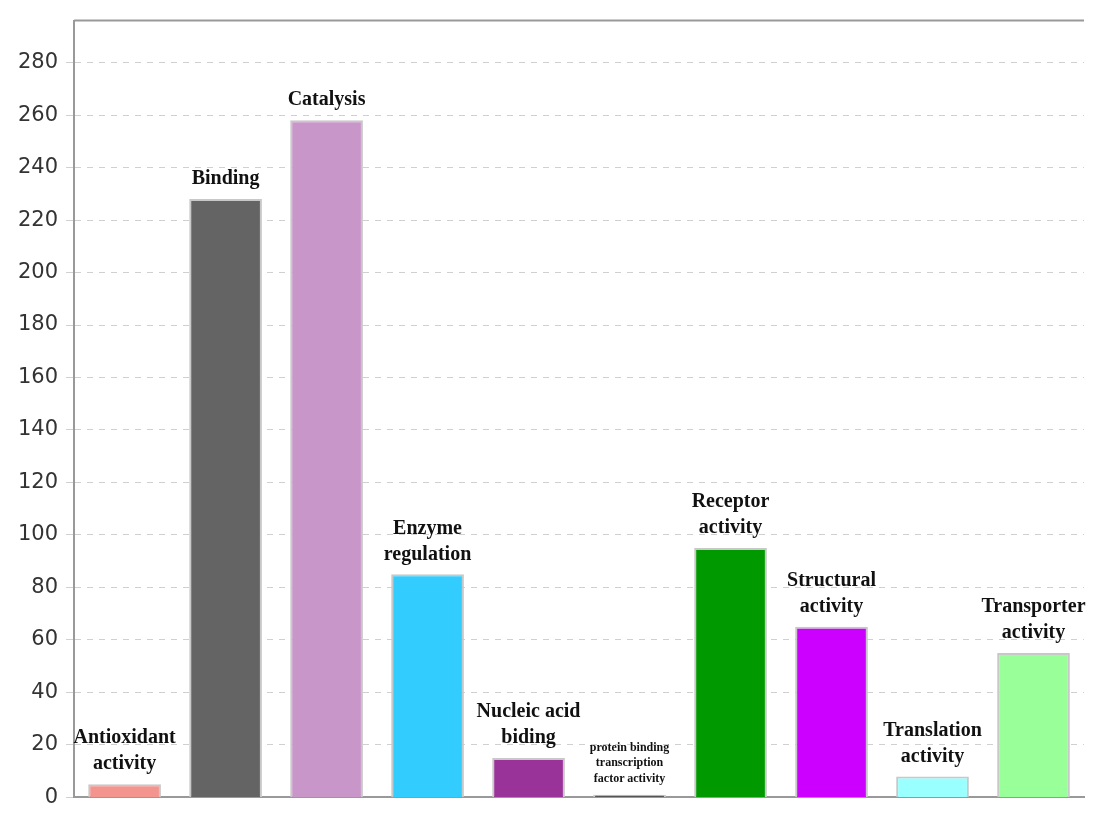  I want to click on y-tick-label: 200, so click(38, 270).